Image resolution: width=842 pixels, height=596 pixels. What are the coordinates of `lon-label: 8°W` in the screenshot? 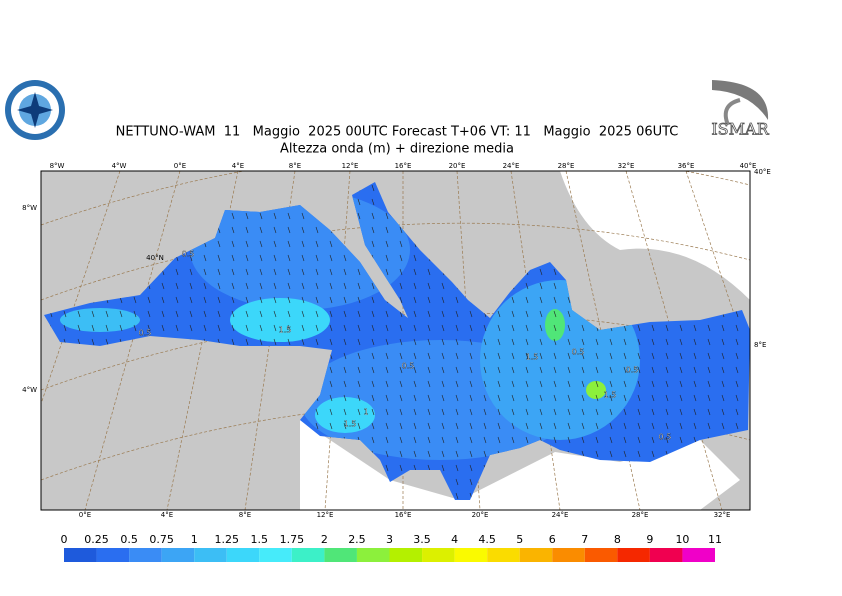 It's located at (57, 166).